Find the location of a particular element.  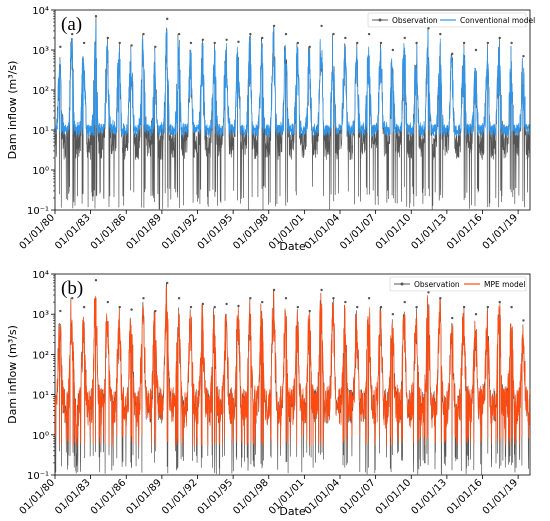

legend-box is located at coordinates (458, 284).